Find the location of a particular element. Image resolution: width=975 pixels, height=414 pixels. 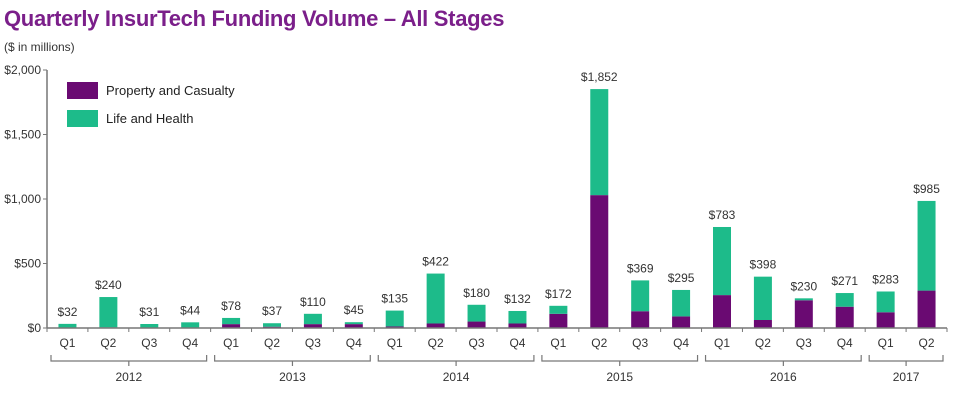

y-tick-label: $1,000 is located at coordinates (22, 199).